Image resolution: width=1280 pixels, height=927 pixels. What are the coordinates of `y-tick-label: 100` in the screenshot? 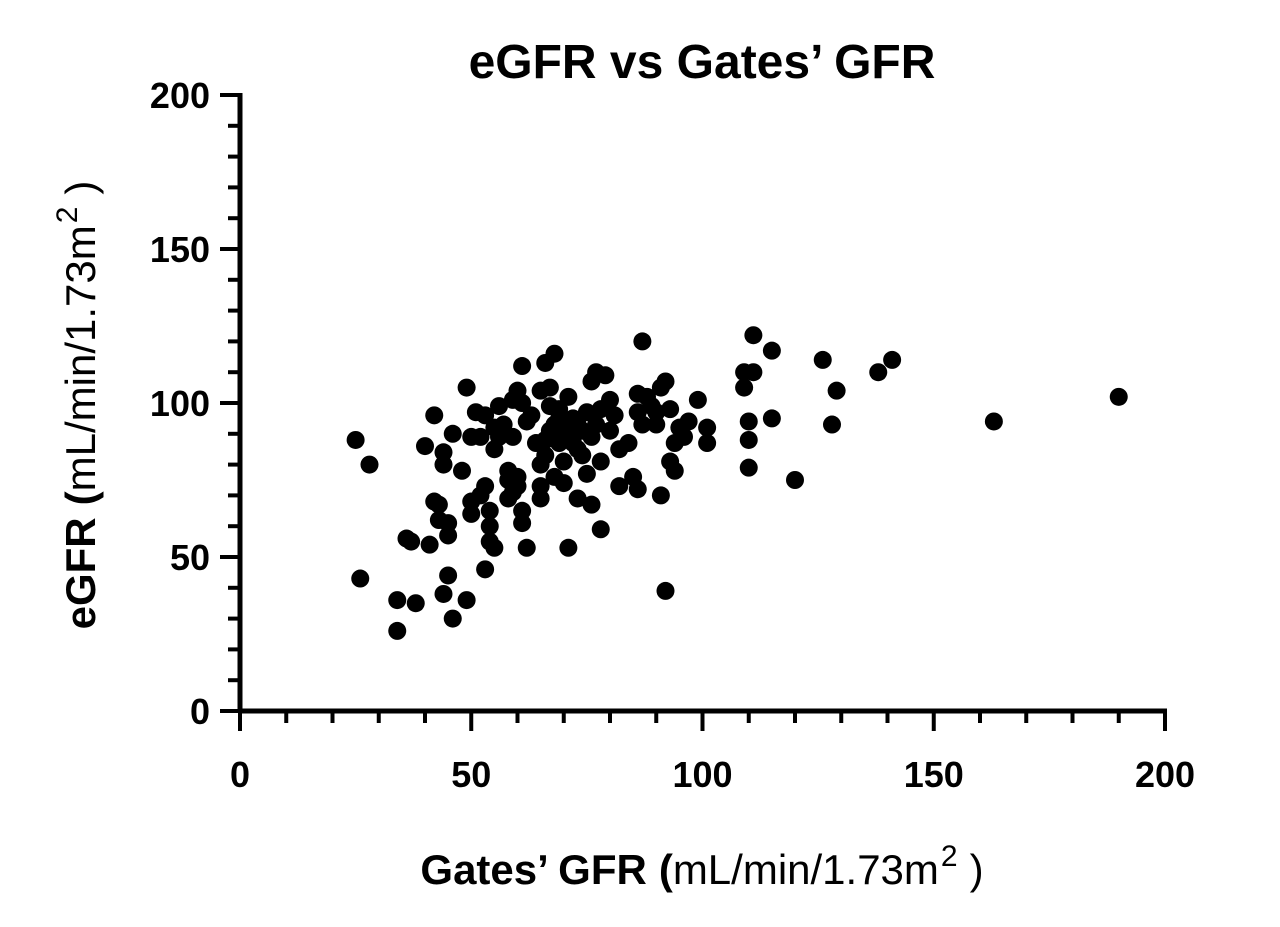 It's located at (180, 403).